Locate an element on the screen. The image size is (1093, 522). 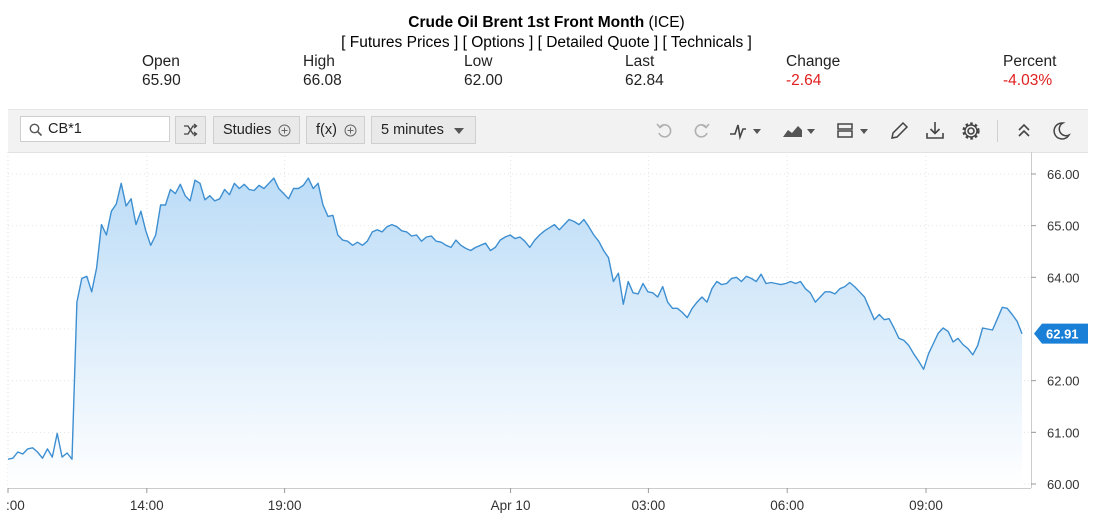
stat-label: Last is located at coordinates (640, 61).